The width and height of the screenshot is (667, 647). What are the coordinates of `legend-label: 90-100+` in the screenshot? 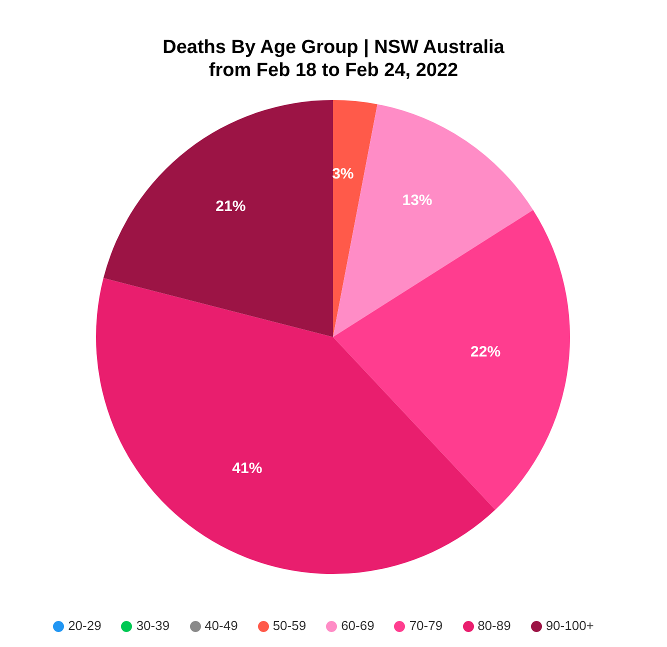 It's located at (570, 625).